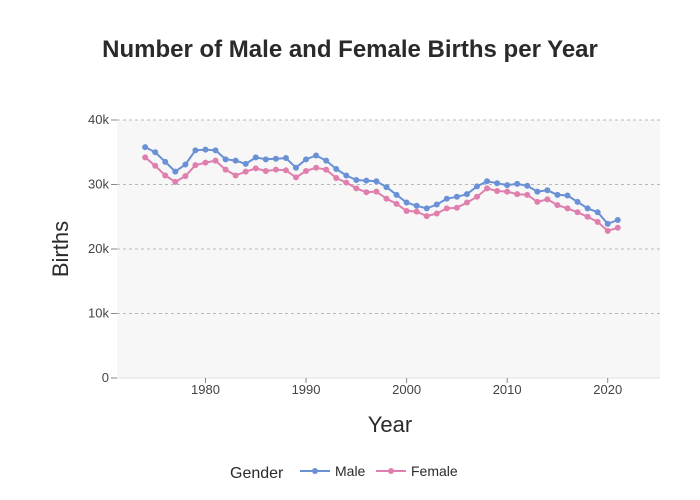  I want to click on legend-item-female: Female, so click(417, 471).